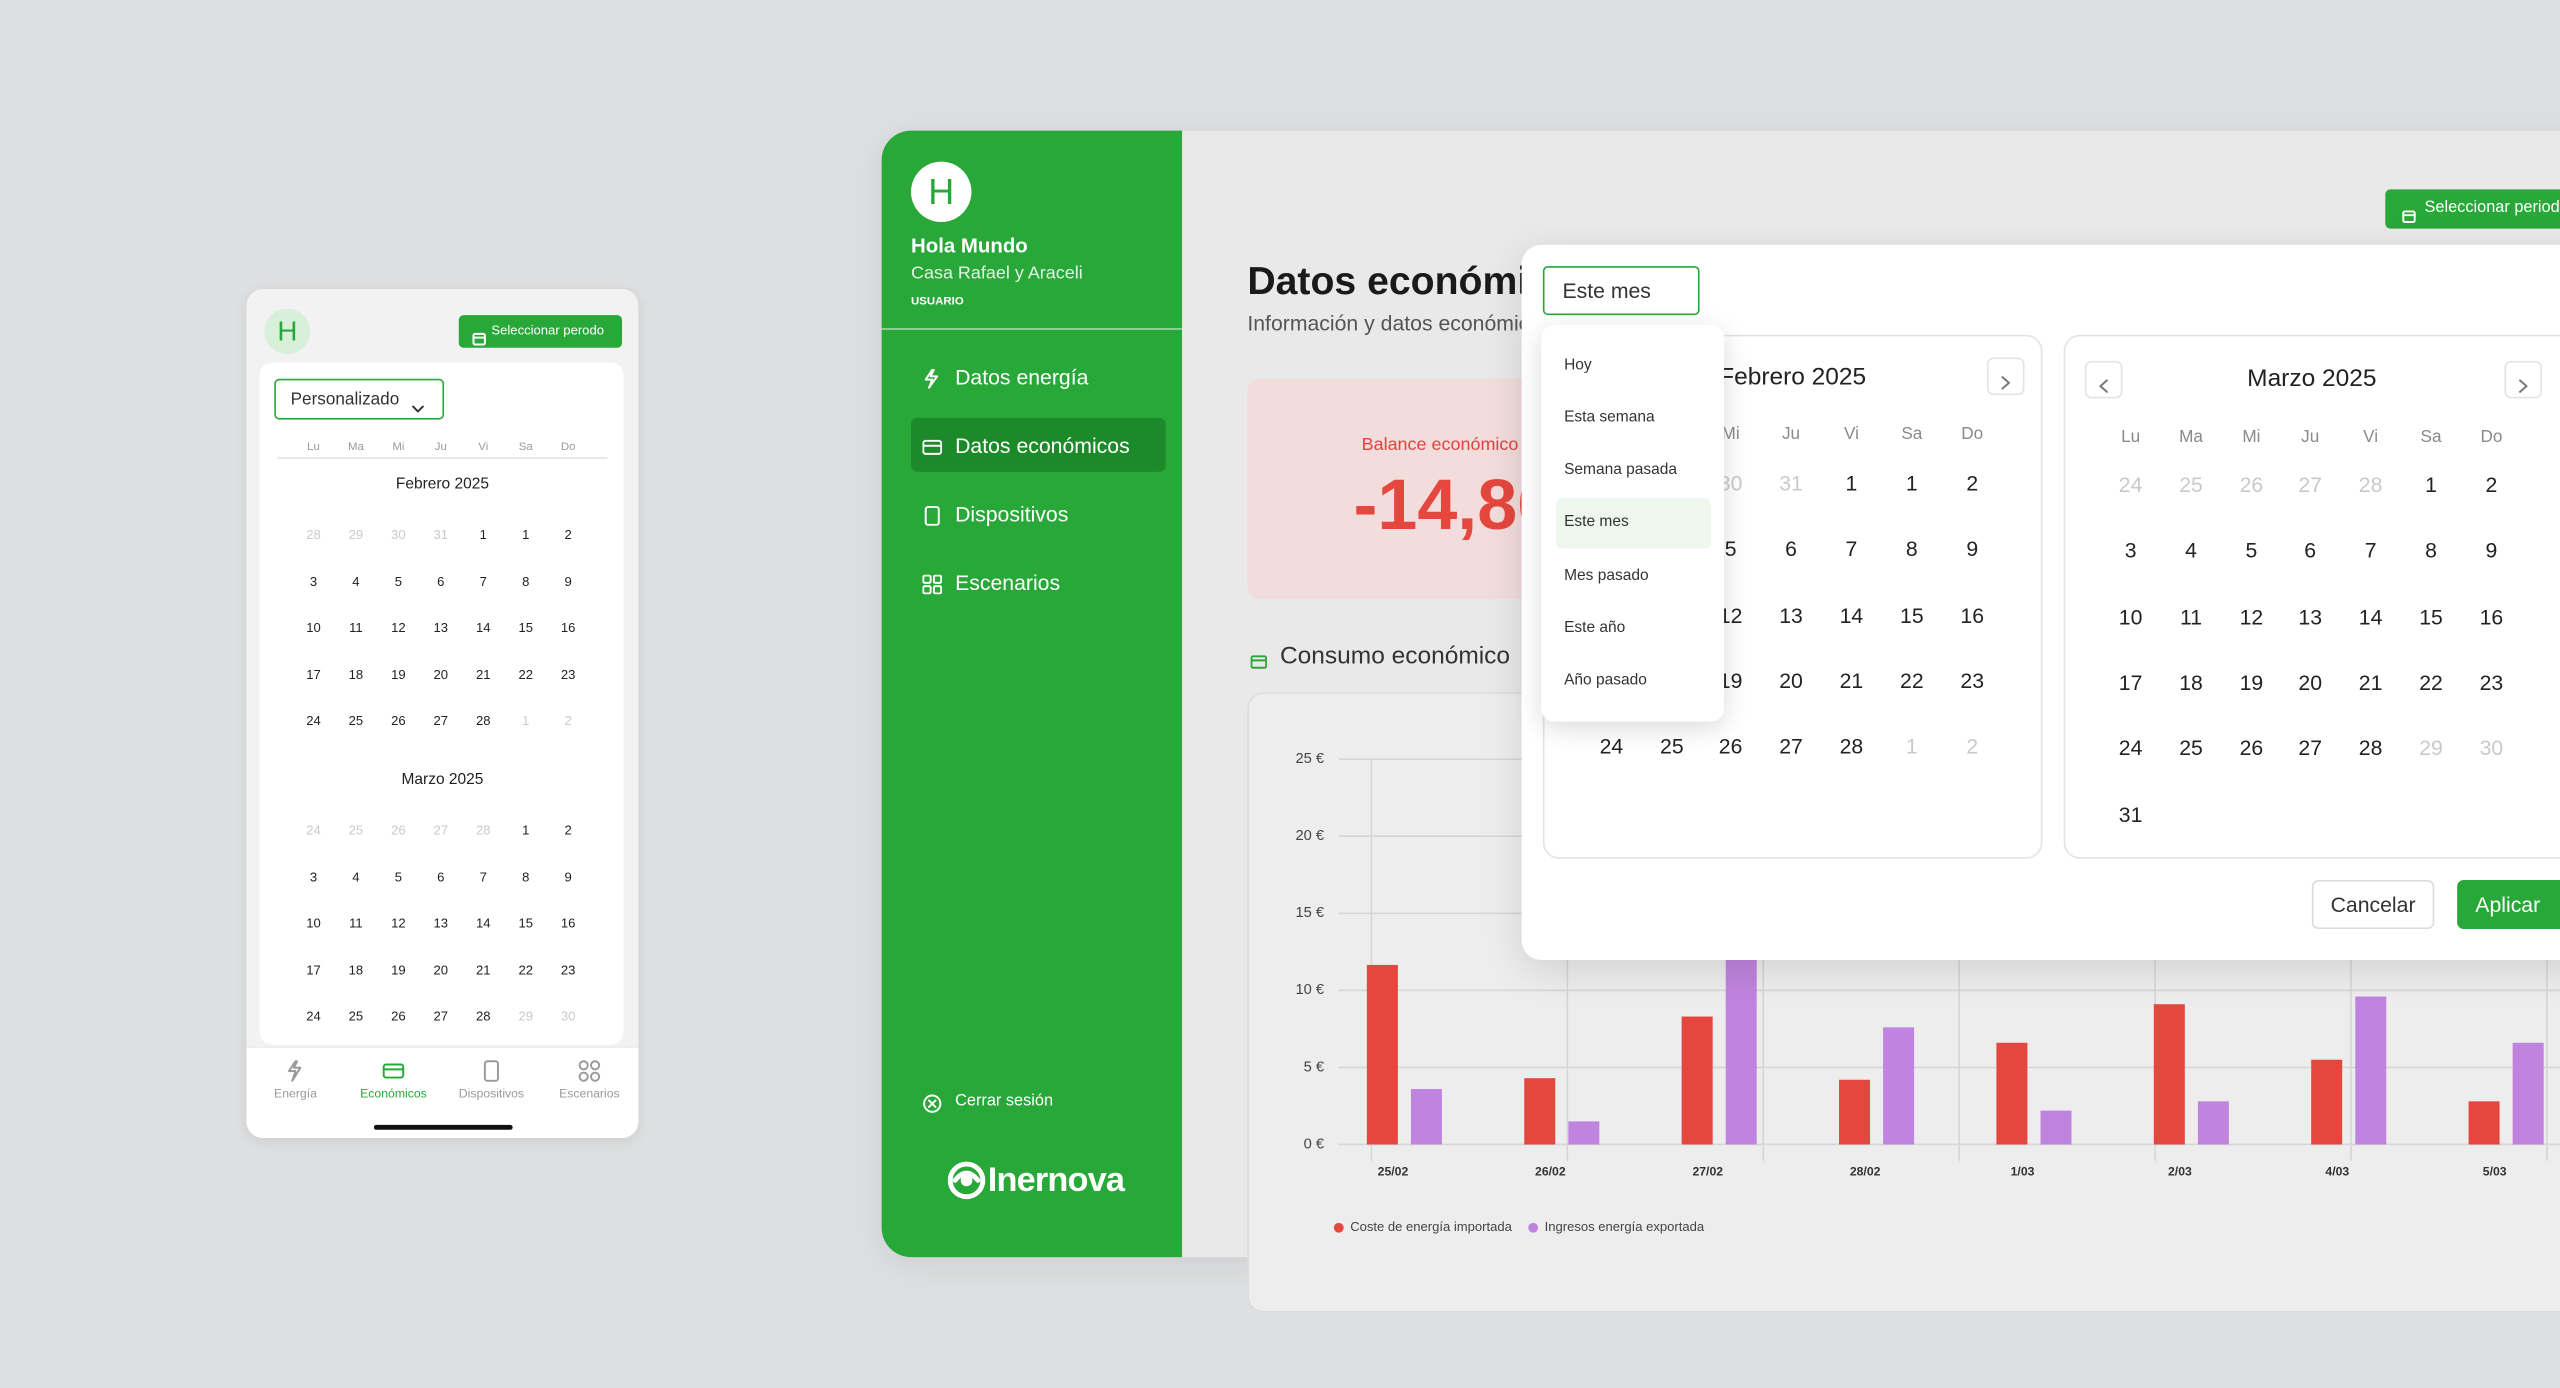 This screenshot has width=2560, height=1388. Describe the element at coordinates (393, 1093) in the screenshot. I see `mobile-nav-label: Económicos` at that location.